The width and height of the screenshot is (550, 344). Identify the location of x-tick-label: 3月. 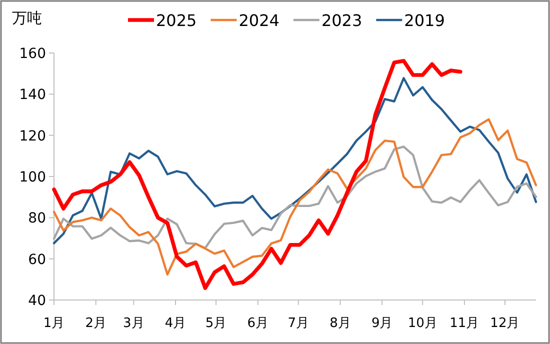
(133, 323).